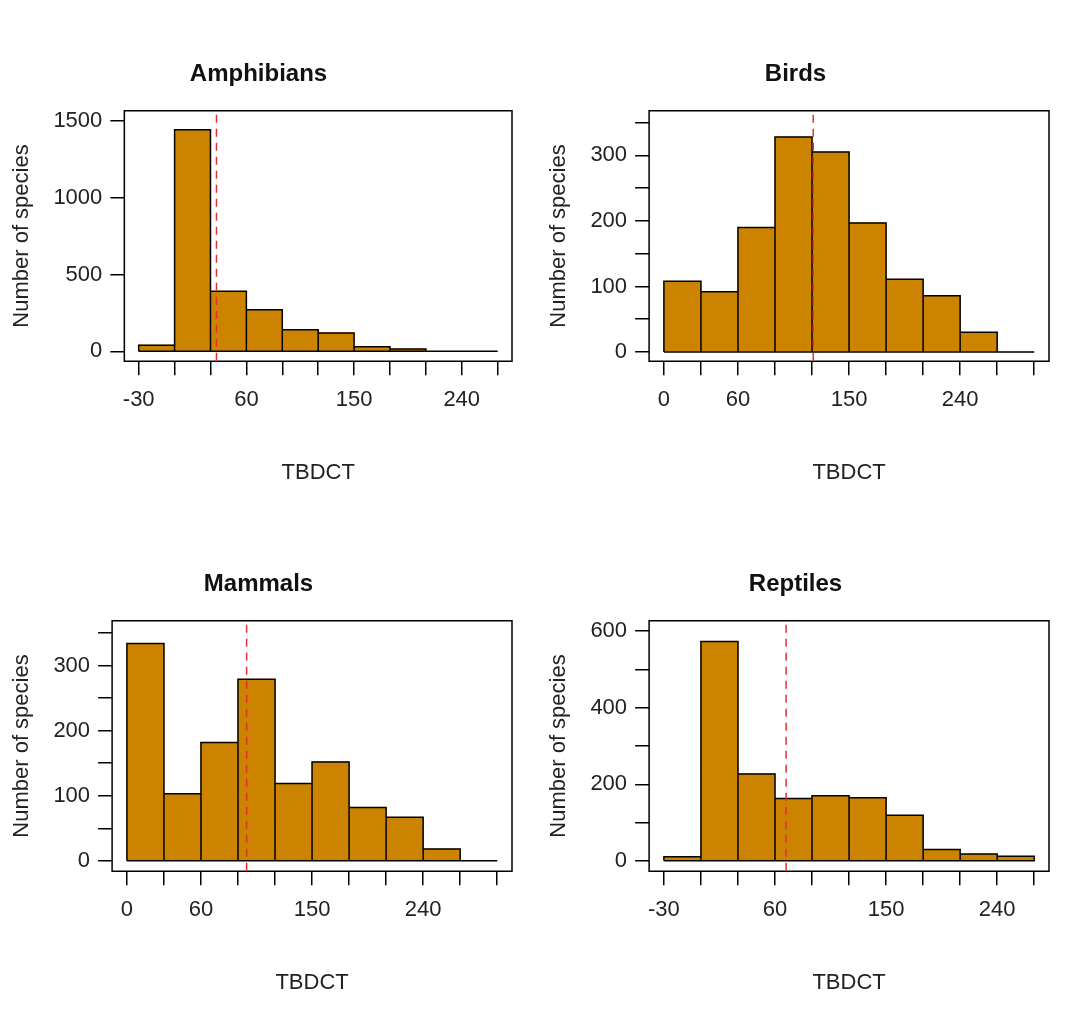  What do you see at coordinates (258, 73) in the screenshot?
I see `chart-title: Amphibians` at bounding box center [258, 73].